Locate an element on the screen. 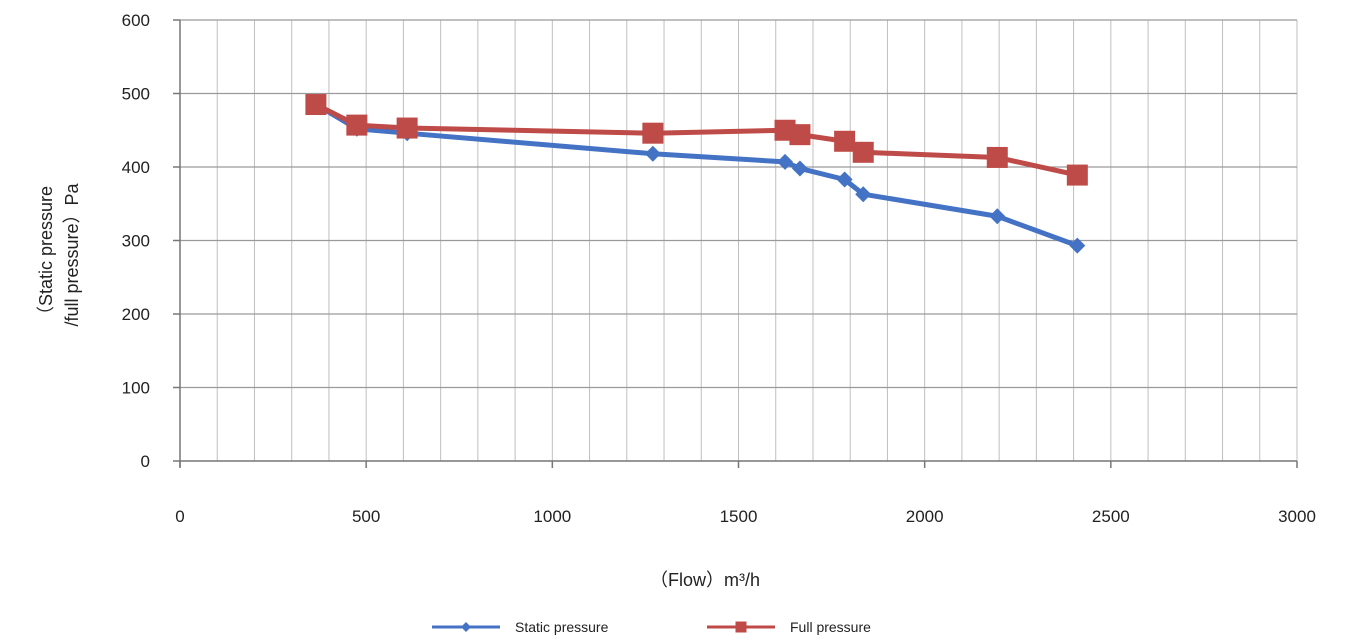 Image resolution: width=1347 pixels, height=639 pixels. legend-item-static-pressure: Static pressure is located at coordinates (520, 627).